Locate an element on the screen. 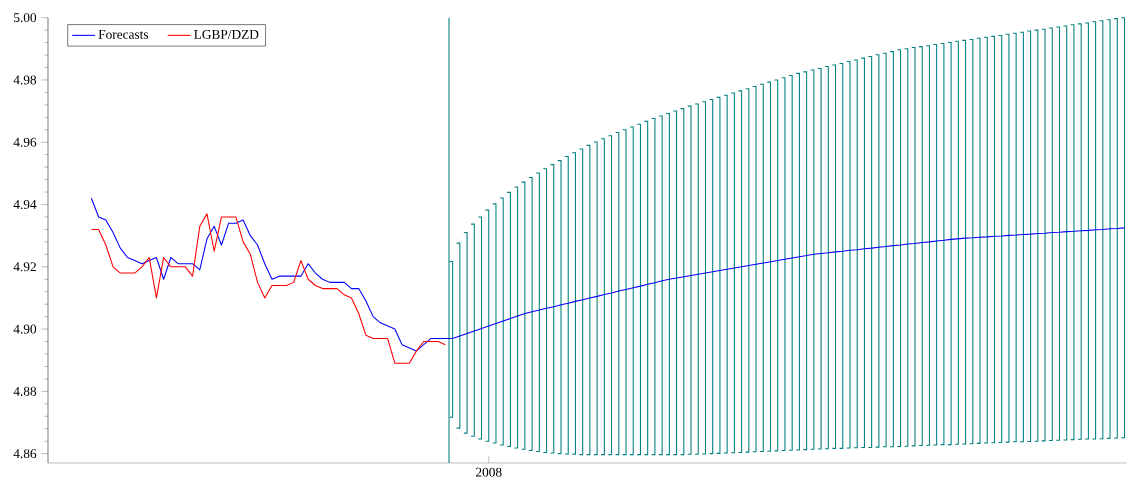  y-tick-label: 4.96 is located at coordinates (25, 142).